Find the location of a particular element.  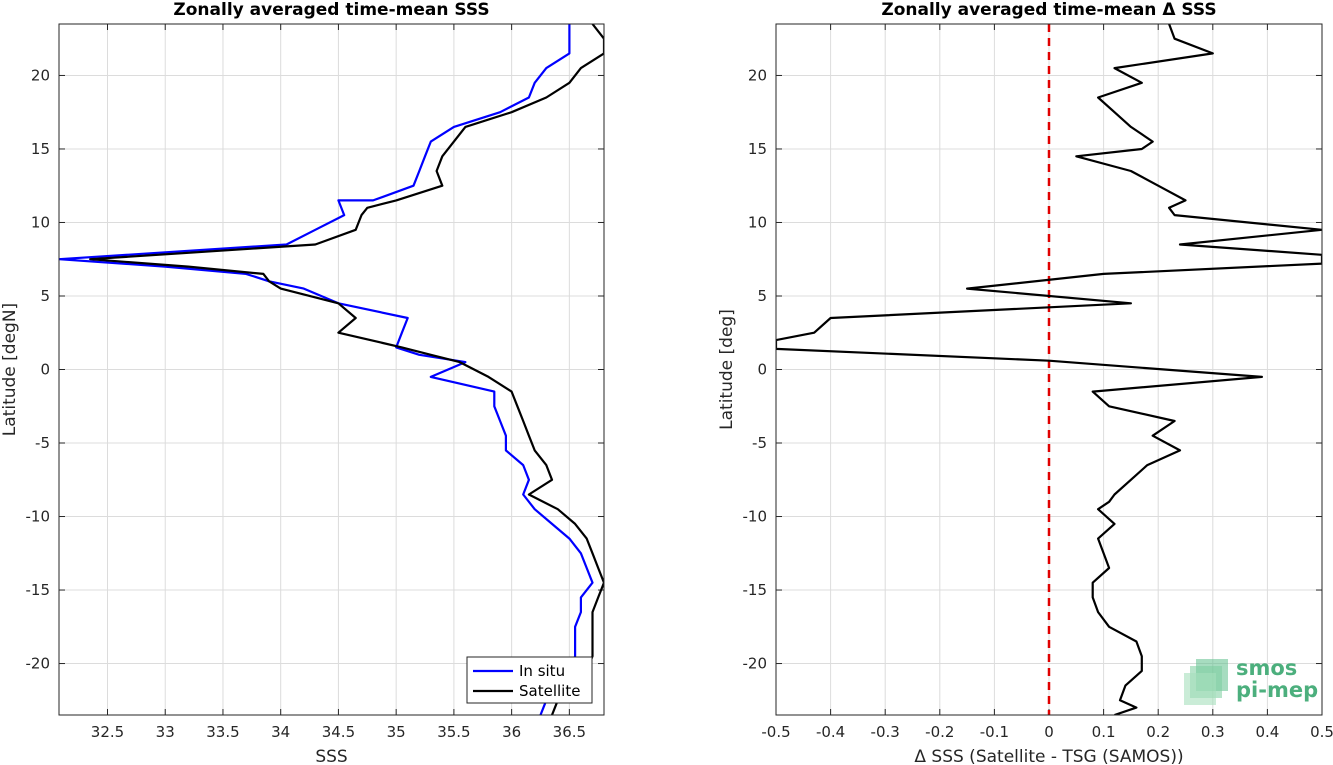

x-tick-label: 36.5 is located at coordinates (569, 732).